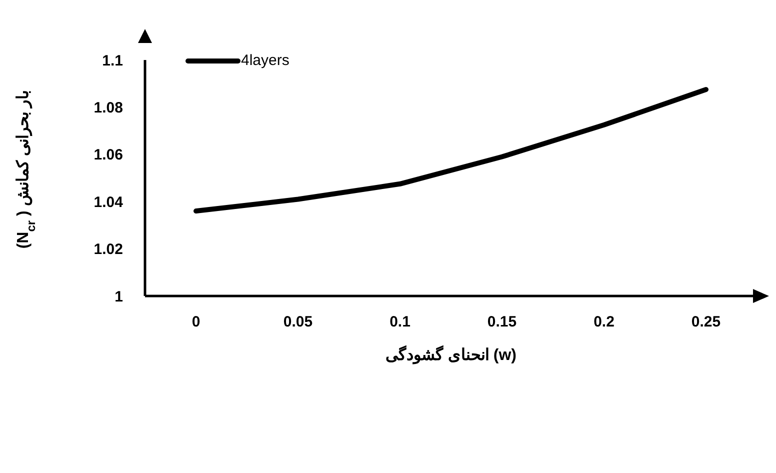  Describe the element at coordinates (706, 322) in the screenshot. I see `x-tick-label: 0.25` at that location.